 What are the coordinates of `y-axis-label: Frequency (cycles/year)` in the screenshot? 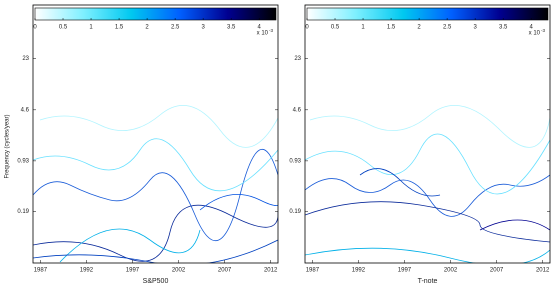 It's located at (8, 146).